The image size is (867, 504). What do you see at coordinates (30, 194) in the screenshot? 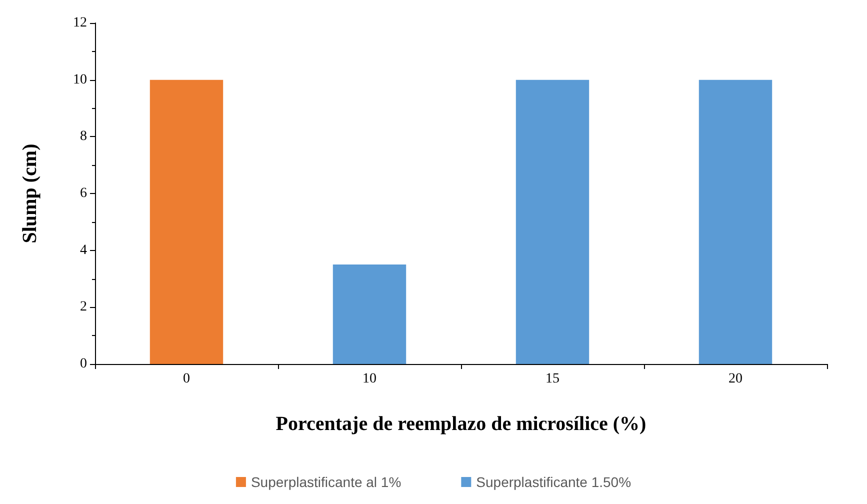
I see `y-axis-title: Slump (cm)` at bounding box center [30, 194].